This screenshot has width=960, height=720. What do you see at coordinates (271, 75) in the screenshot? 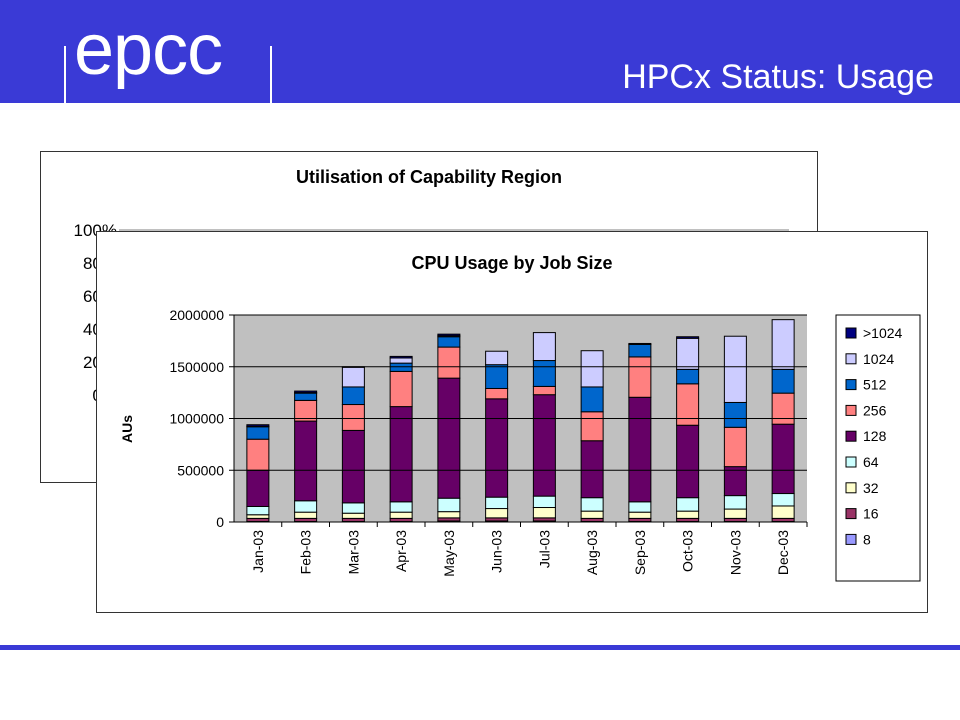
I see `logo-right-bar` at bounding box center [271, 75].